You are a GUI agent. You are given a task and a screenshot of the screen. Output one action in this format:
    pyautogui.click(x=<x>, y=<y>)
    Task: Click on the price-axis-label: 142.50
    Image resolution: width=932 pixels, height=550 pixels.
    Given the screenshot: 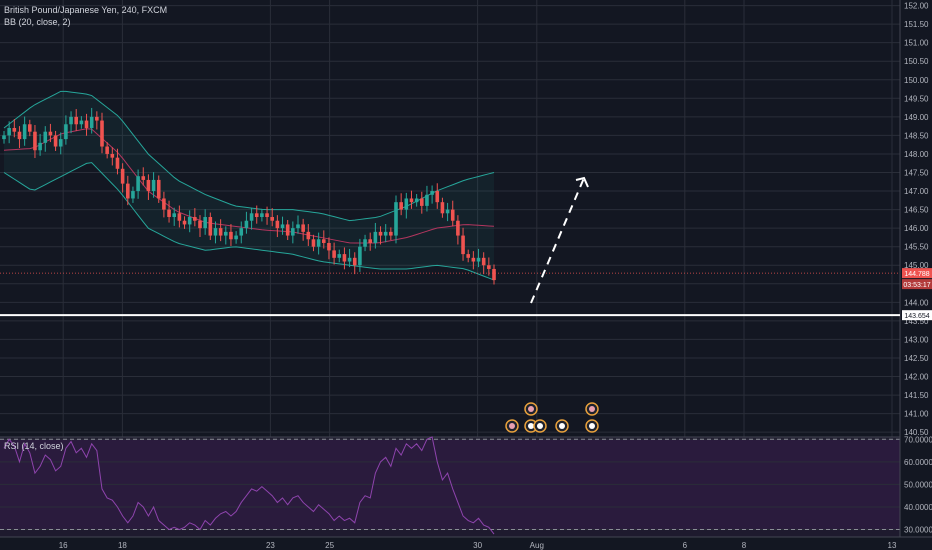 What is the action you would take?
    pyautogui.click(x=916, y=358)
    